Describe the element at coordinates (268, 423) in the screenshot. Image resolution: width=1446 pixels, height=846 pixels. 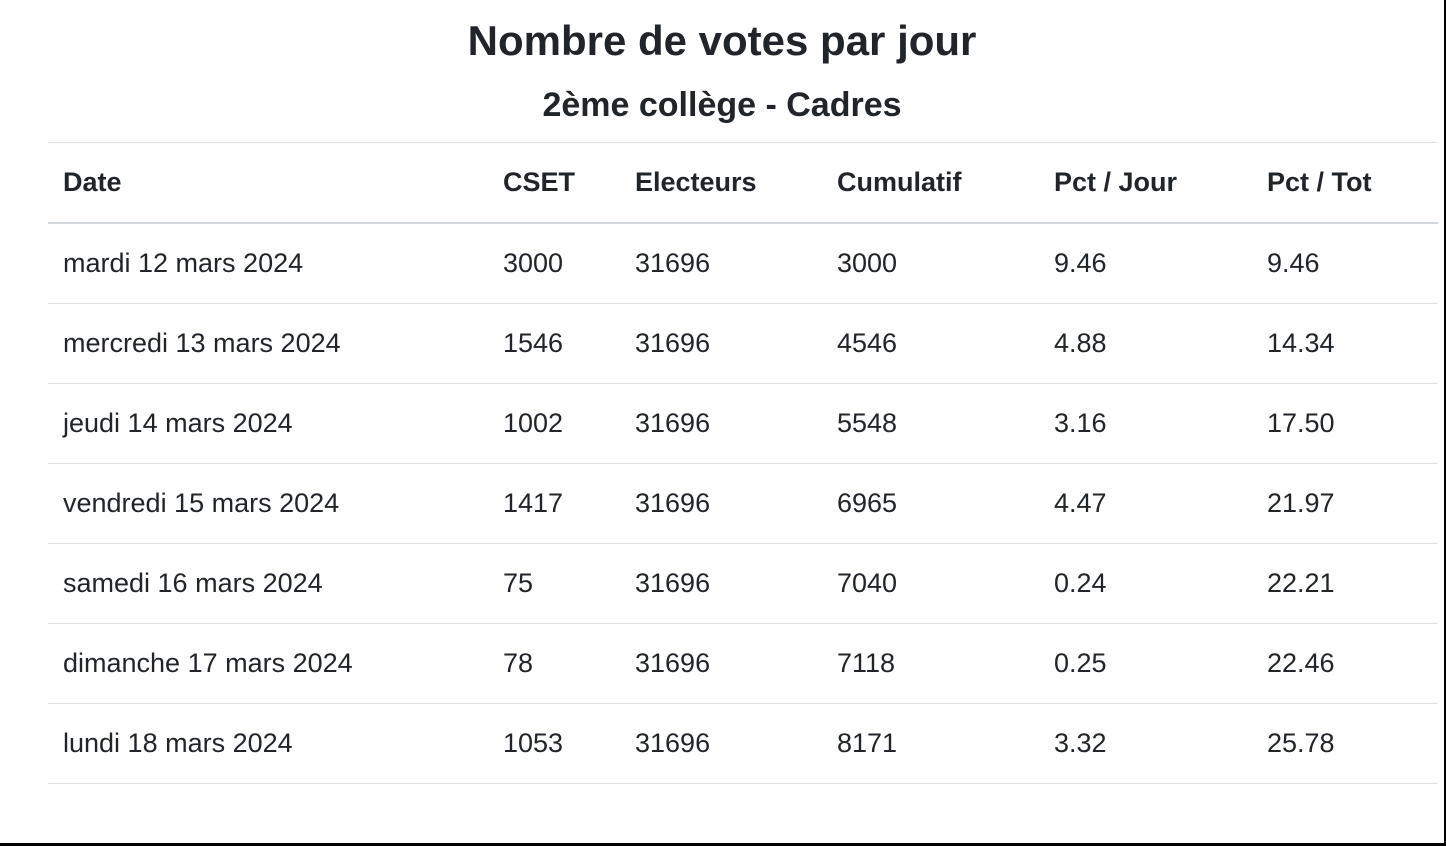
I see `table-cell: jeudi 14 mars 2024` at that location.